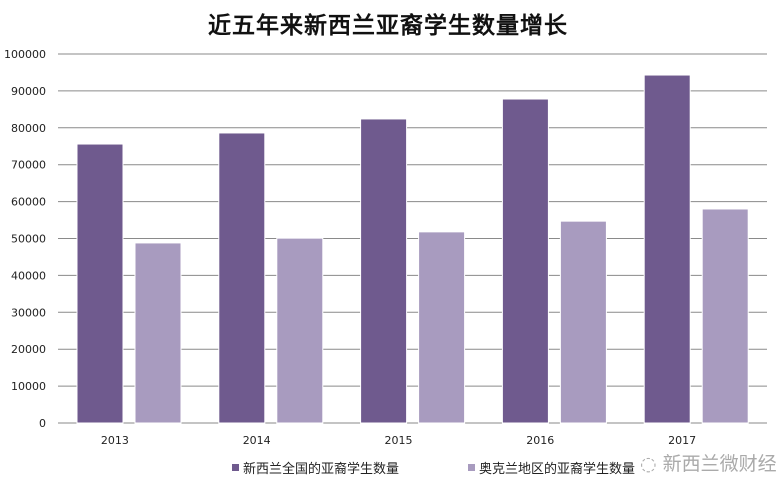 Image resolution: width=776 pixels, height=481 pixels. What do you see at coordinates (257, 440) in the screenshot?
I see `x-tick-label: 2014` at bounding box center [257, 440].